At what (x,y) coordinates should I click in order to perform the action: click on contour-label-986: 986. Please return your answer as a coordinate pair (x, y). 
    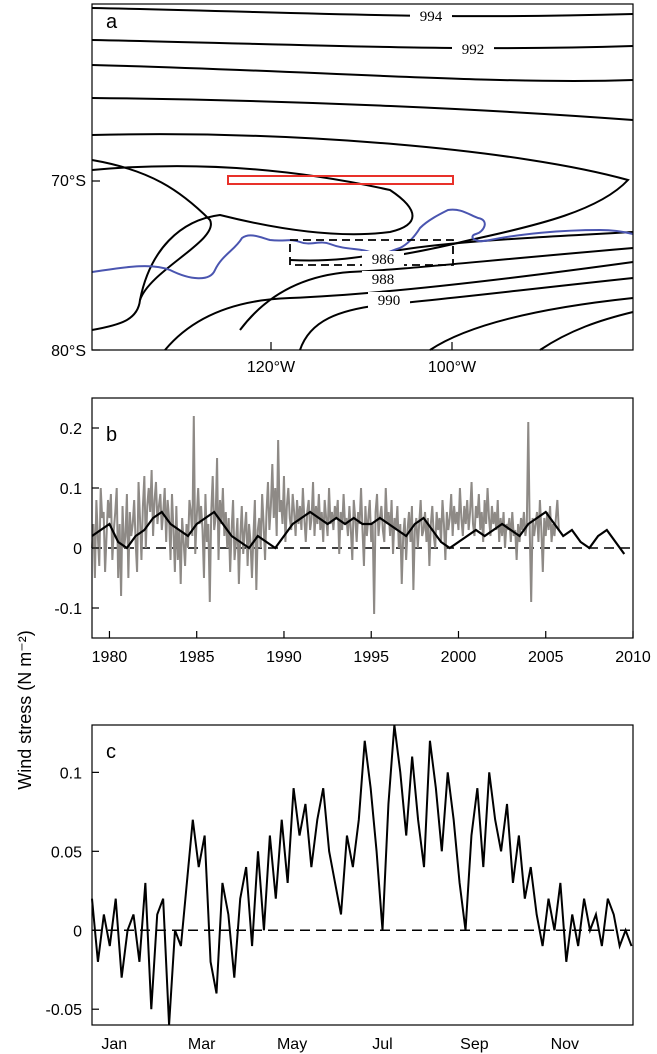
    Looking at the image, I should click on (383, 260).